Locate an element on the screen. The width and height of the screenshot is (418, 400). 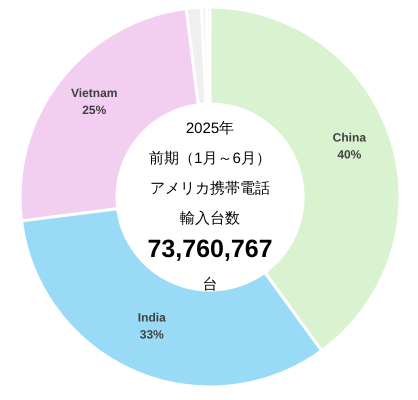
data-label: 40% is located at coordinates (349, 155).